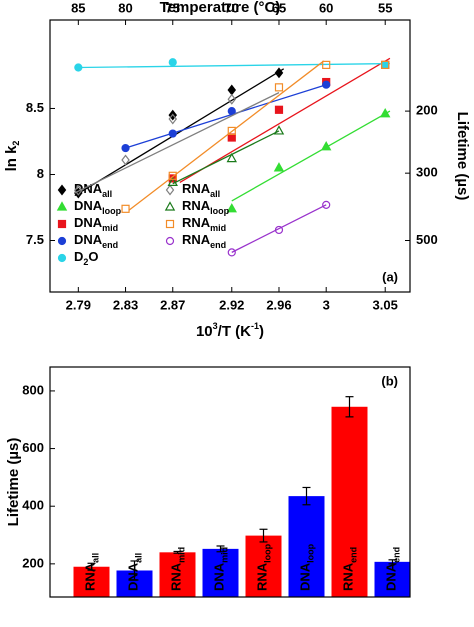  I want to click on annotation: (b), so click(389, 380).